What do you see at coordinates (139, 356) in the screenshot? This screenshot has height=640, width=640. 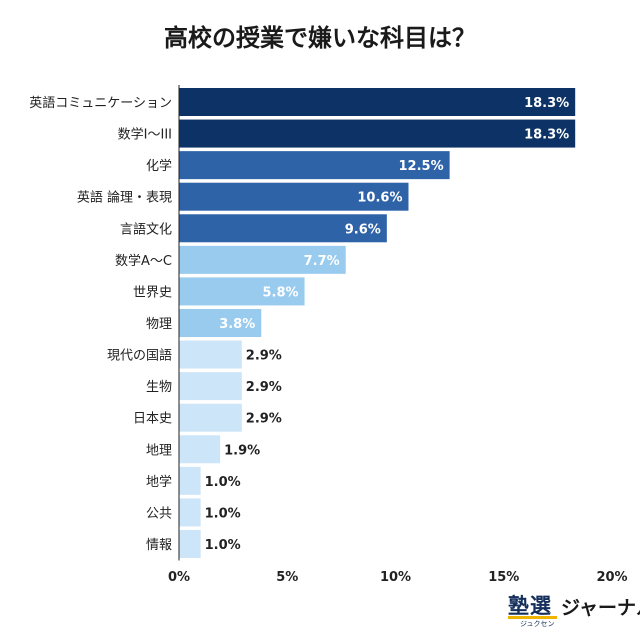 I see `category-label-8: 現代の国語` at bounding box center [139, 356].